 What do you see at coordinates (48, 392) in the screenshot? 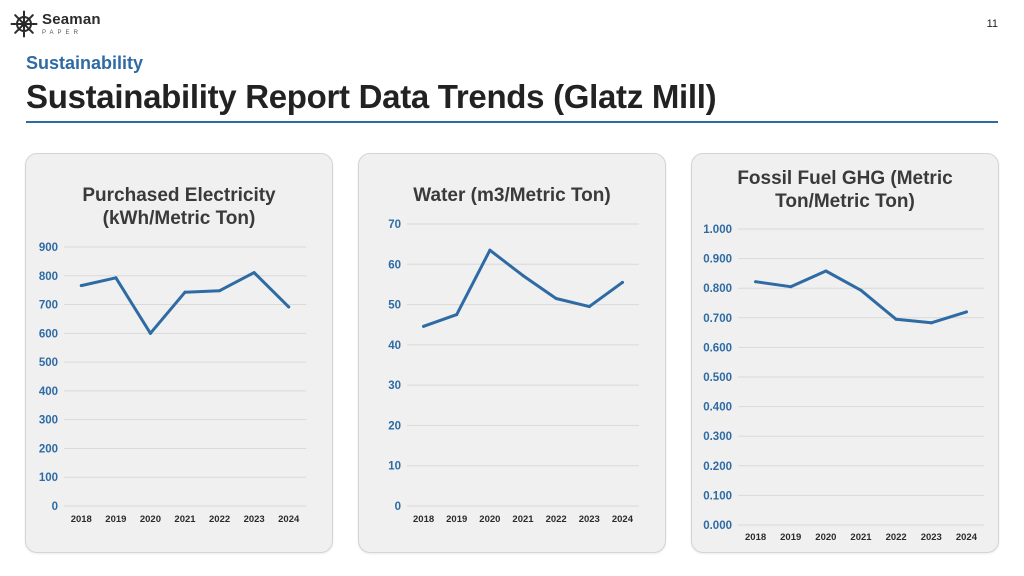
I see `y-tick-label: 400` at bounding box center [48, 392].